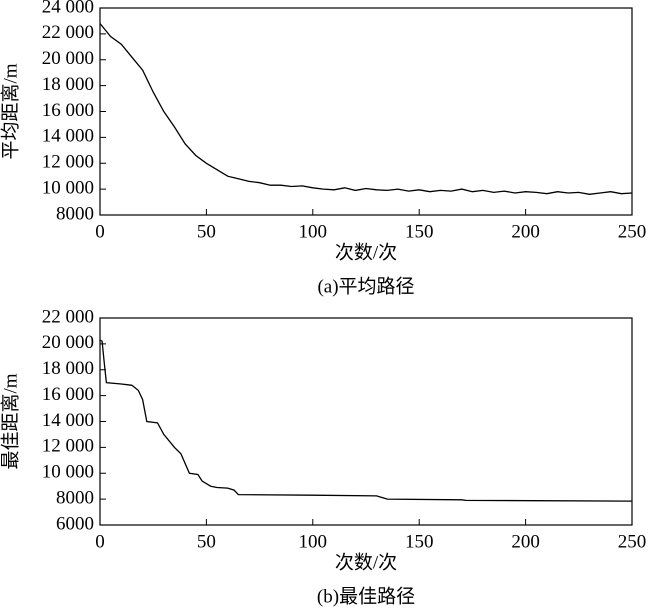 This screenshot has height=614, width=650. What do you see at coordinates (68, 8) in the screenshot?
I see `y-tick-label: 24 000` at bounding box center [68, 8].